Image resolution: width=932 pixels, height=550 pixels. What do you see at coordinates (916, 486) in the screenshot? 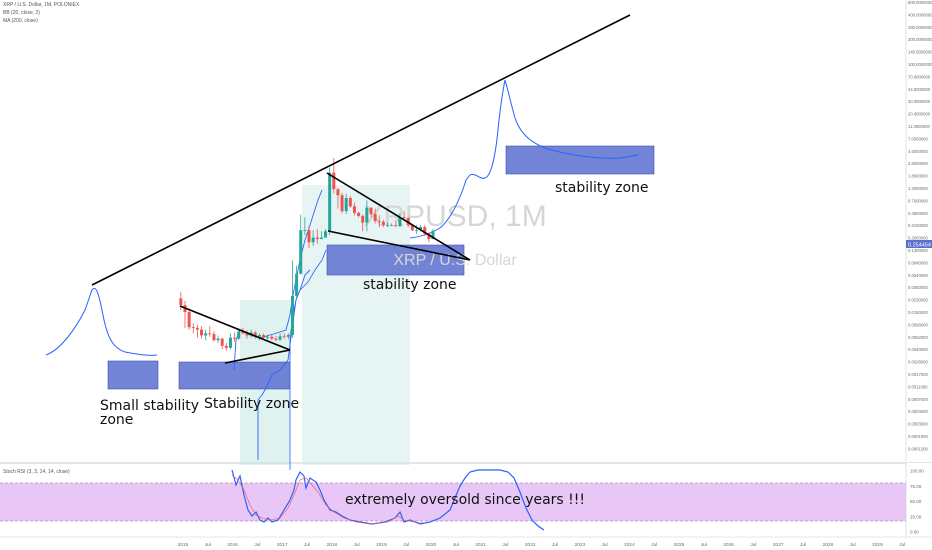
I see `rsi-axis-label: 75.00` at bounding box center [916, 486].